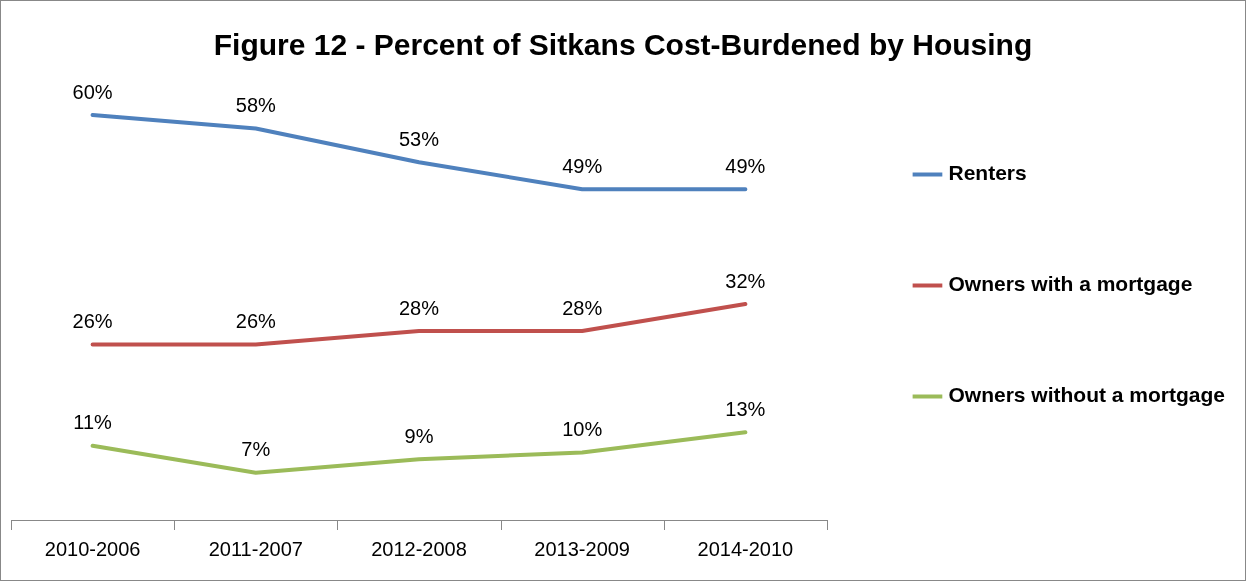  What do you see at coordinates (419, 138) in the screenshot?
I see `data-label: 53%` at bounding box center [419, 138].